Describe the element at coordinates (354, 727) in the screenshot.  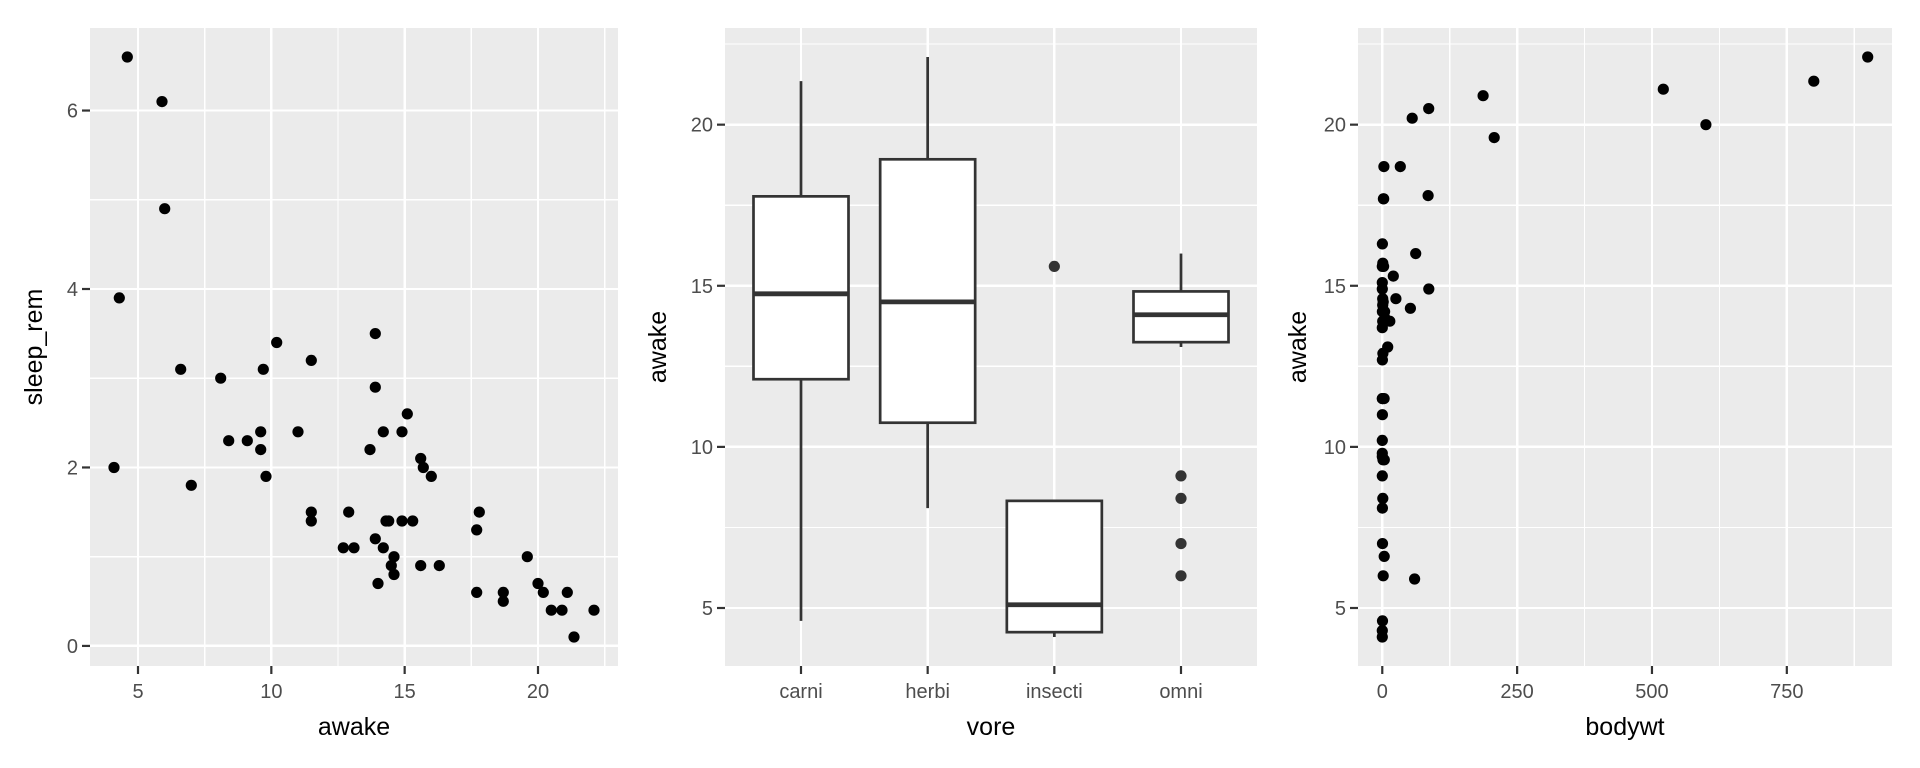
I see `x-axis-title: awake` at that location.